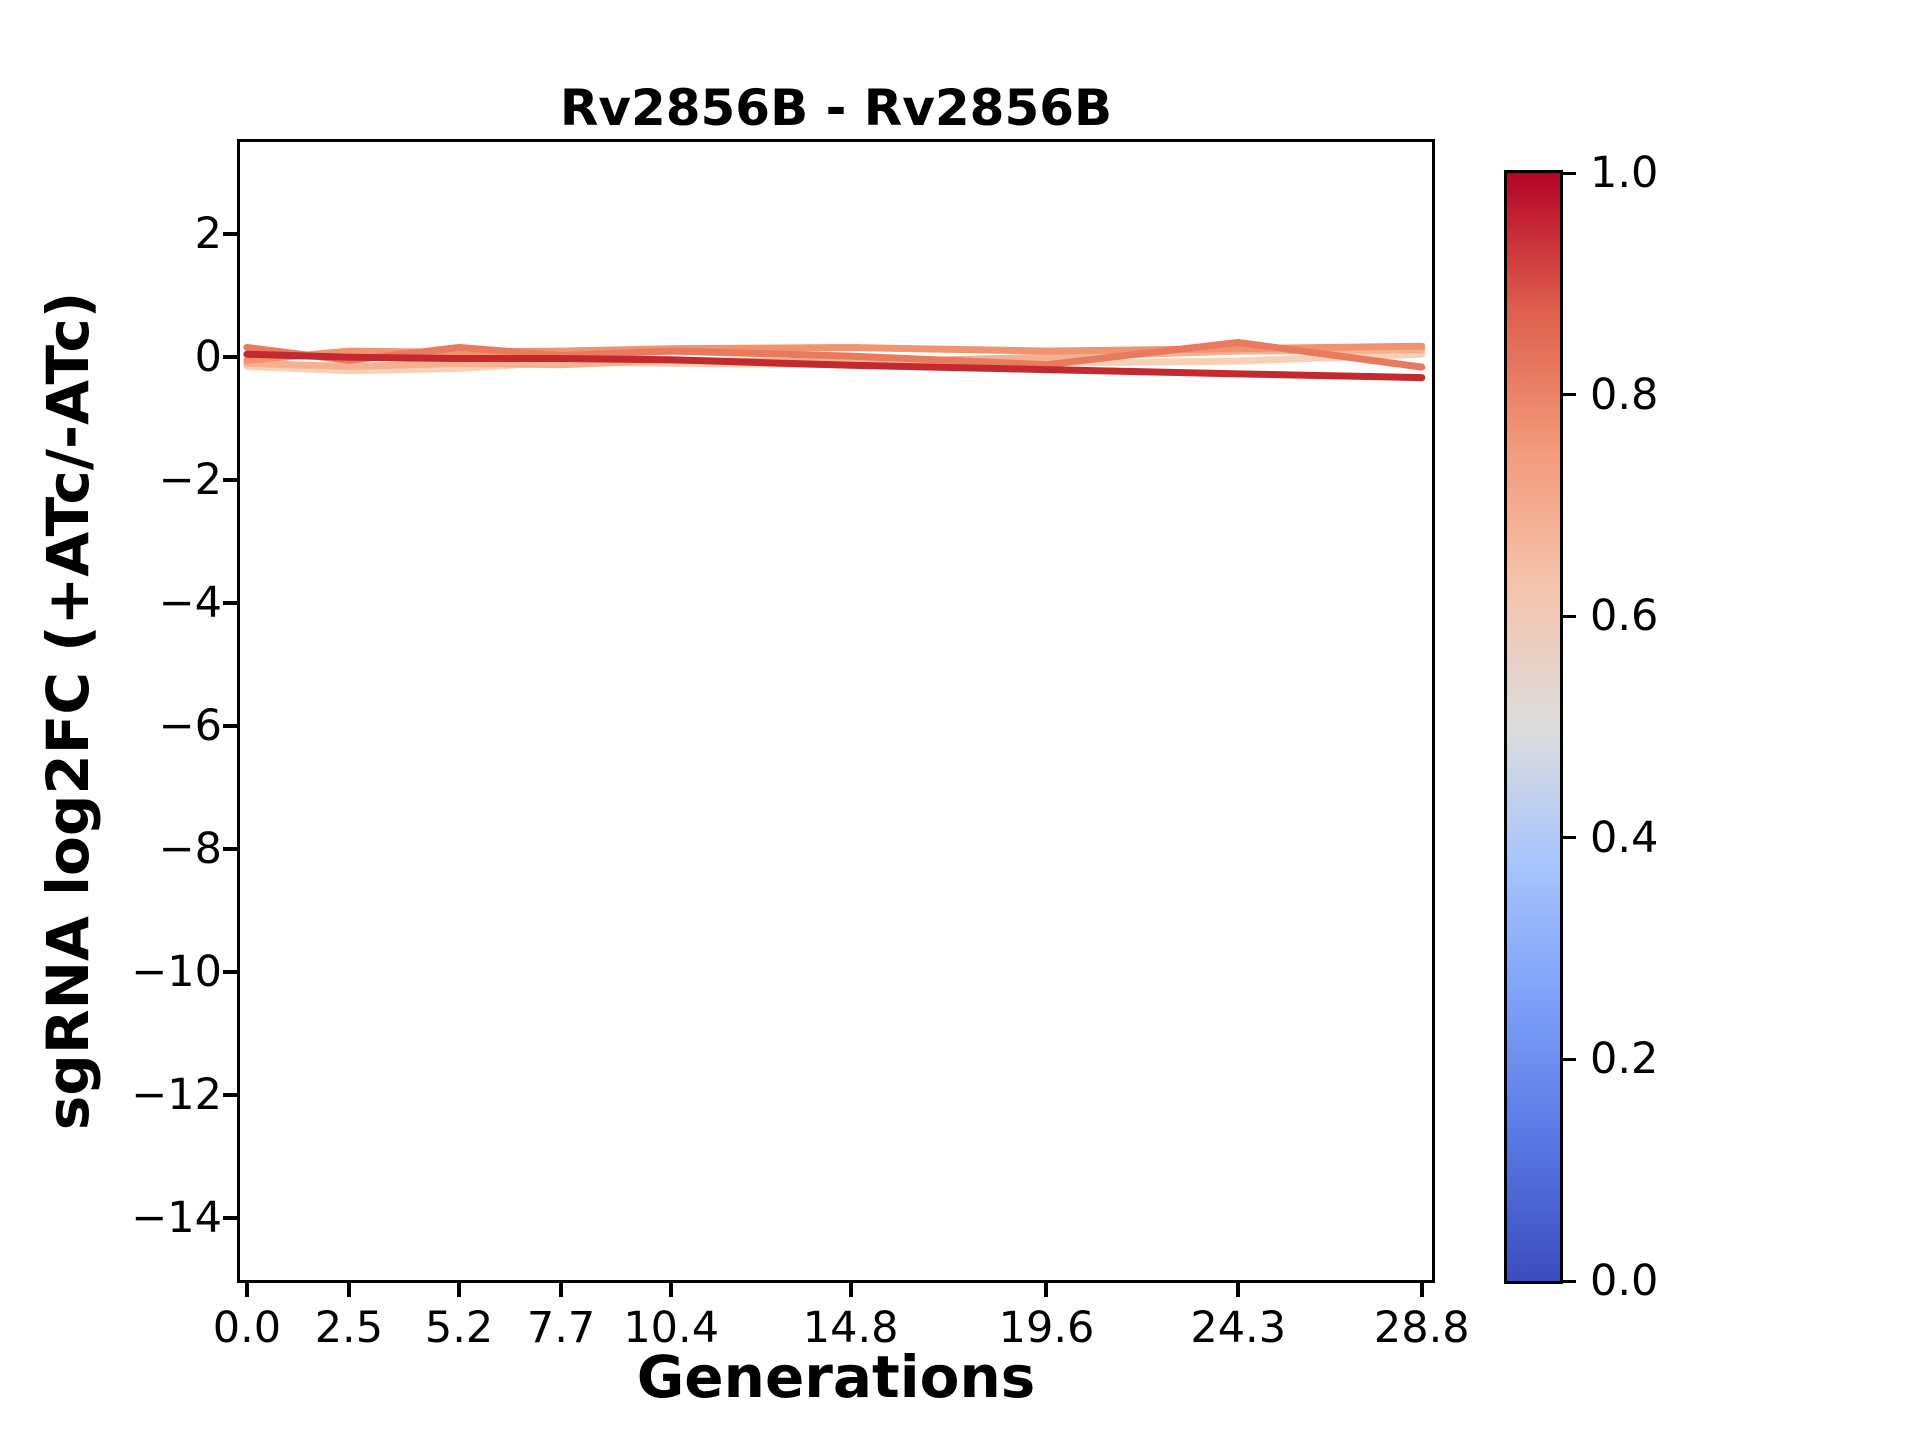 The image size is (1920, 1440). What do you see at coordinates (561, 1328) in the screenshot?
I see `x-tick-label: 7.7` at bounding box center [561, 1328].